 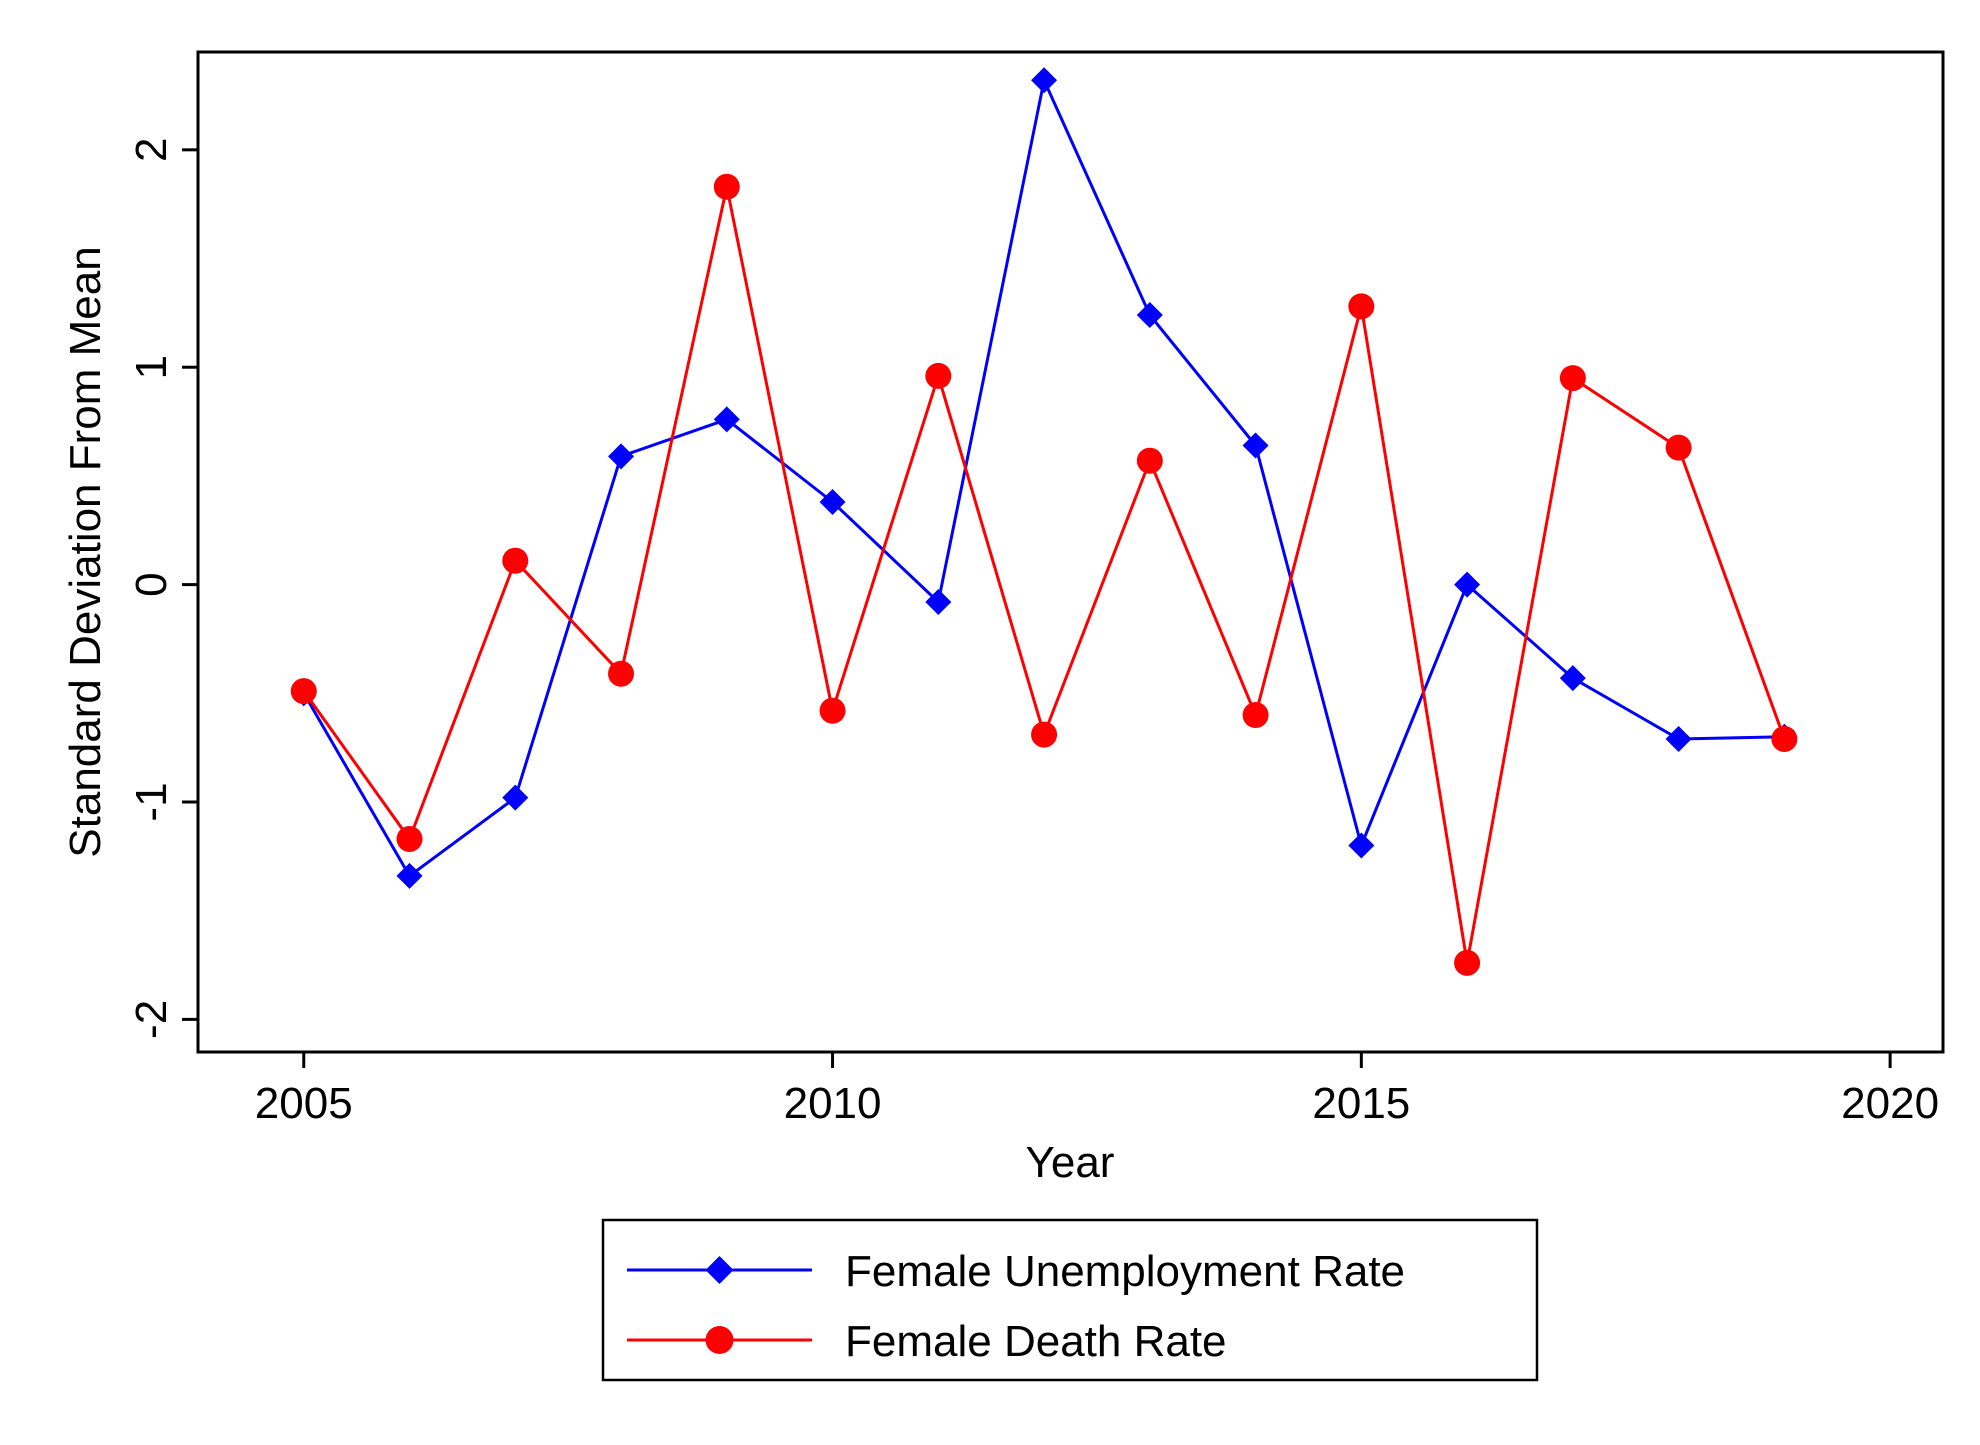 I want to click on x-tick-label-2: 2015, so click(x=1361, y=1103).